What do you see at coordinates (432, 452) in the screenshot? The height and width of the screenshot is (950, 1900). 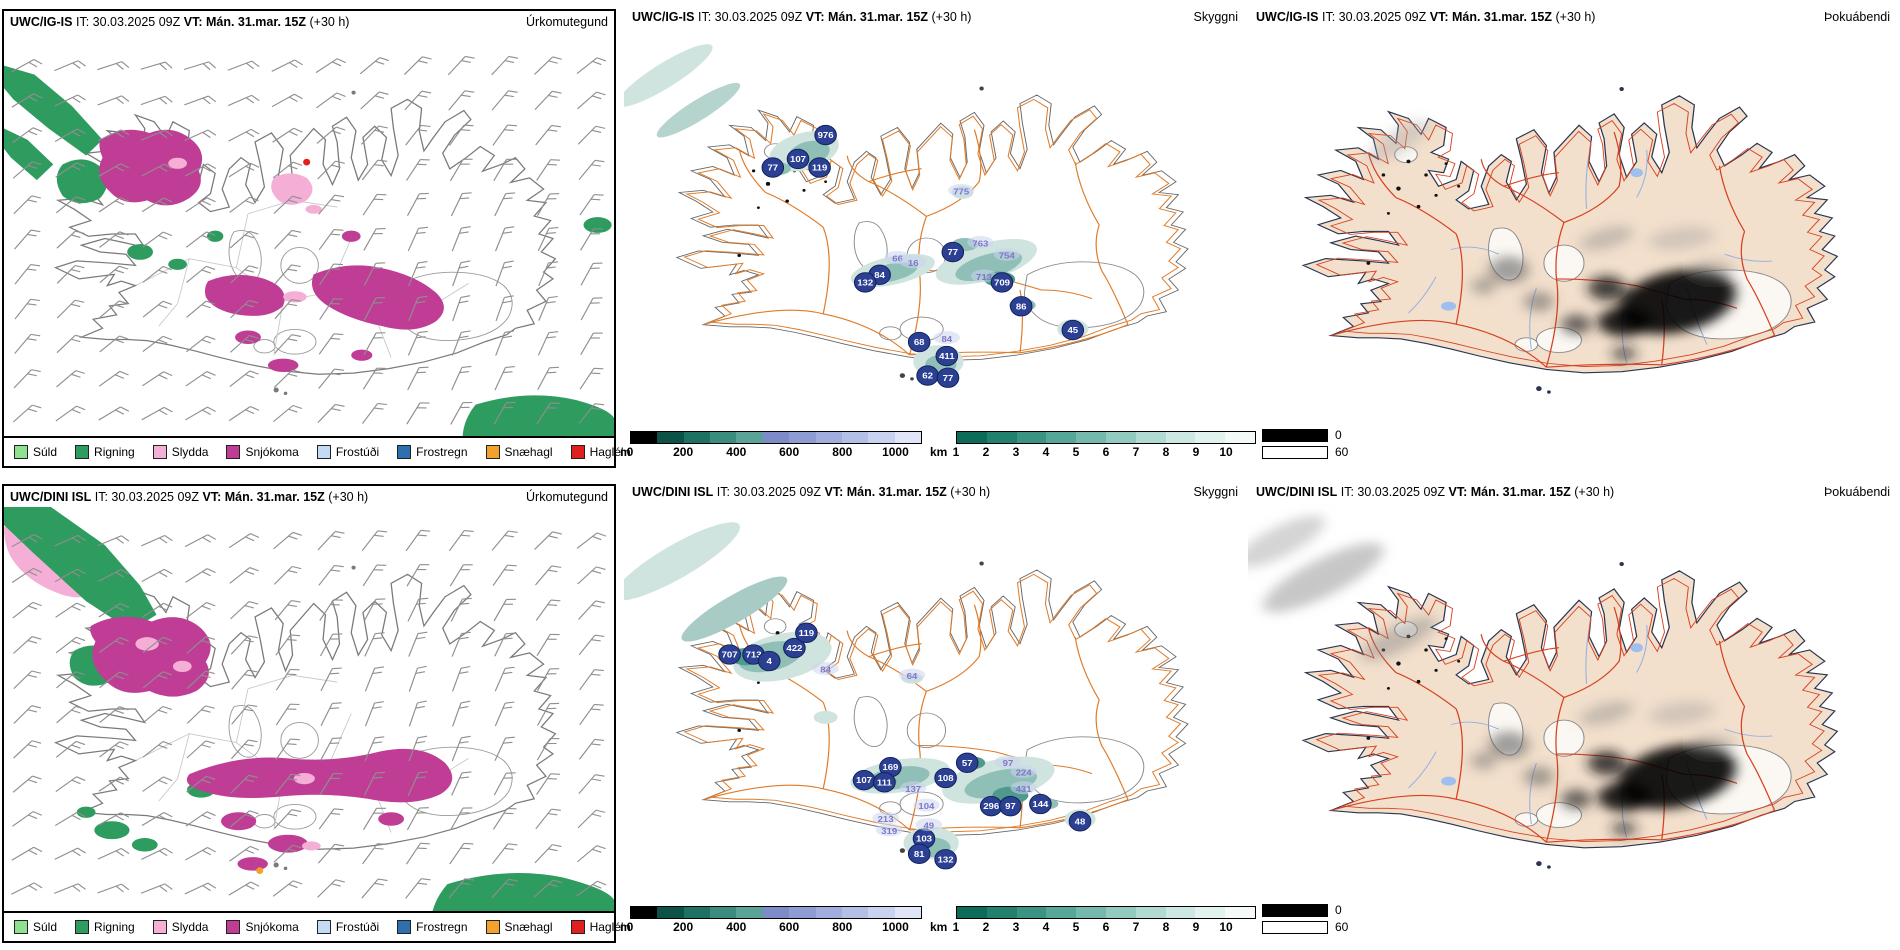 I see `precip-legend-item: Frostregn` at bounding box center [432, 452].